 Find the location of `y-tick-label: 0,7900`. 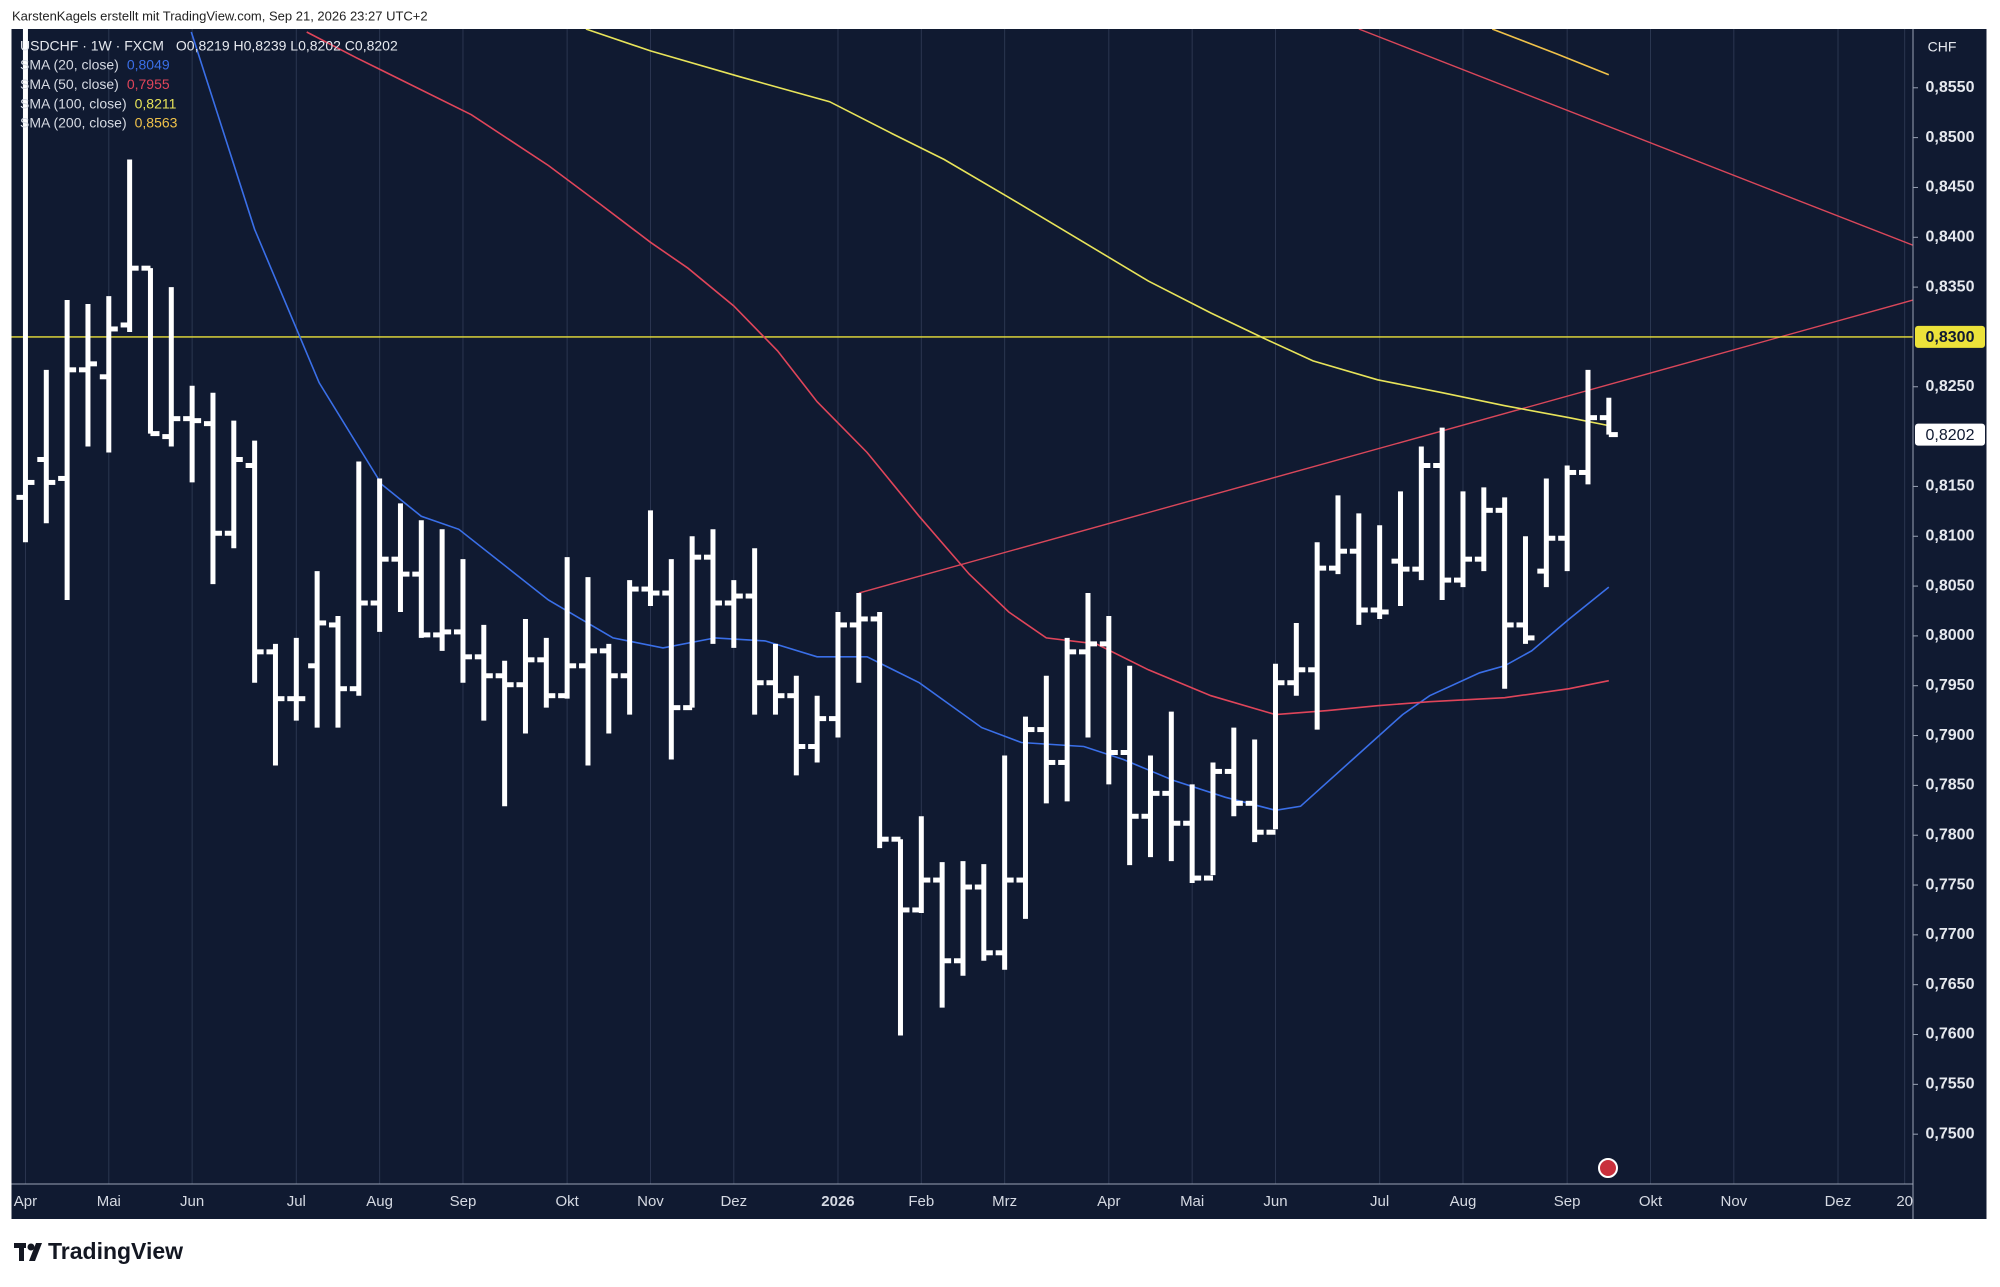

y-tick-label: 0,7900 is located at coordinates (1950, 735).